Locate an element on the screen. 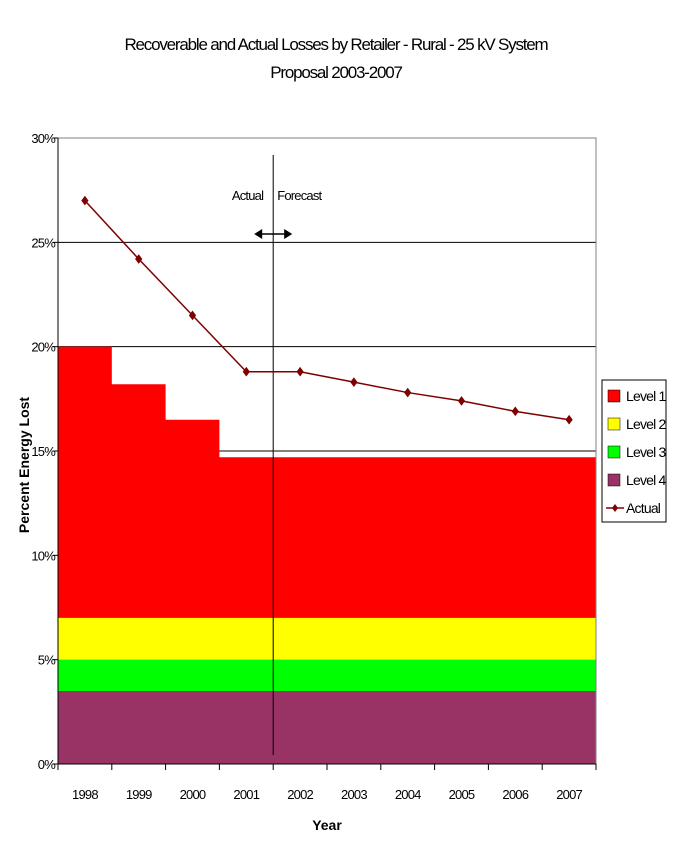  legend: Level 1 Level 2 Level 3 Level 4 Actual is located at coordinates (634, 451).